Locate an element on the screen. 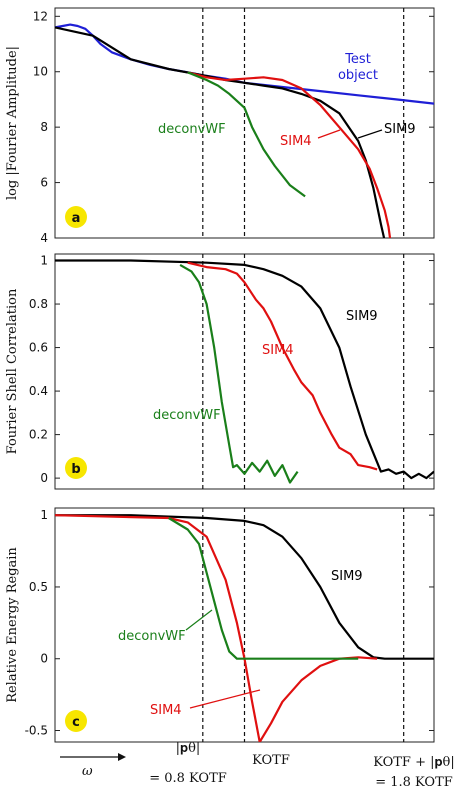 Image resolution: width=474 pixels, height=792 pixels. series-deconvwf-b is located at coordinates (239, 373).